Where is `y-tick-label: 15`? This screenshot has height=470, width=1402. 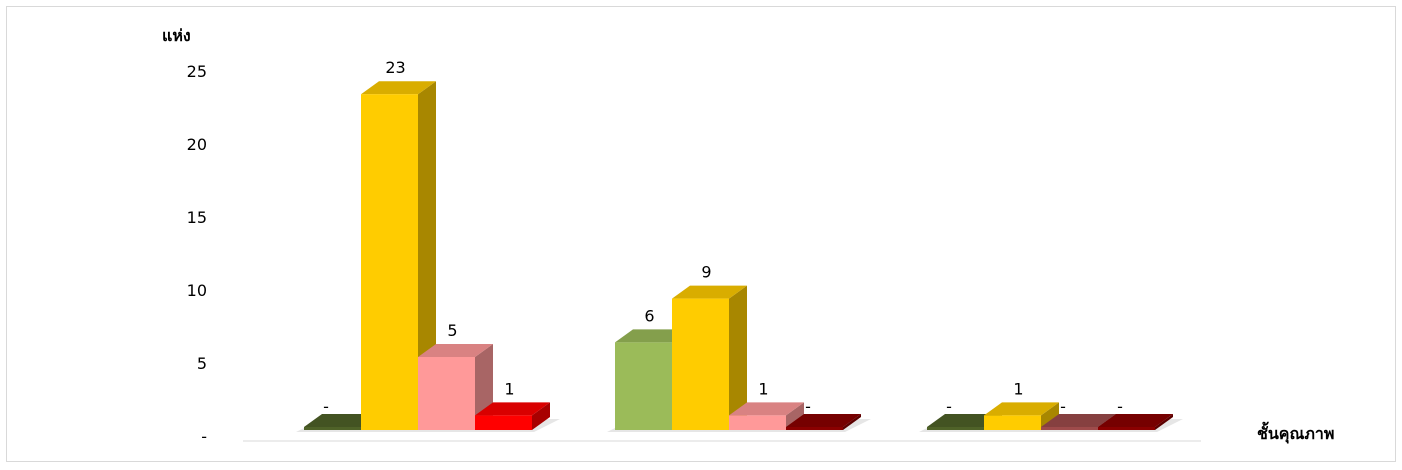 y-tick-label: 15 is located at coordinates (197, 217).